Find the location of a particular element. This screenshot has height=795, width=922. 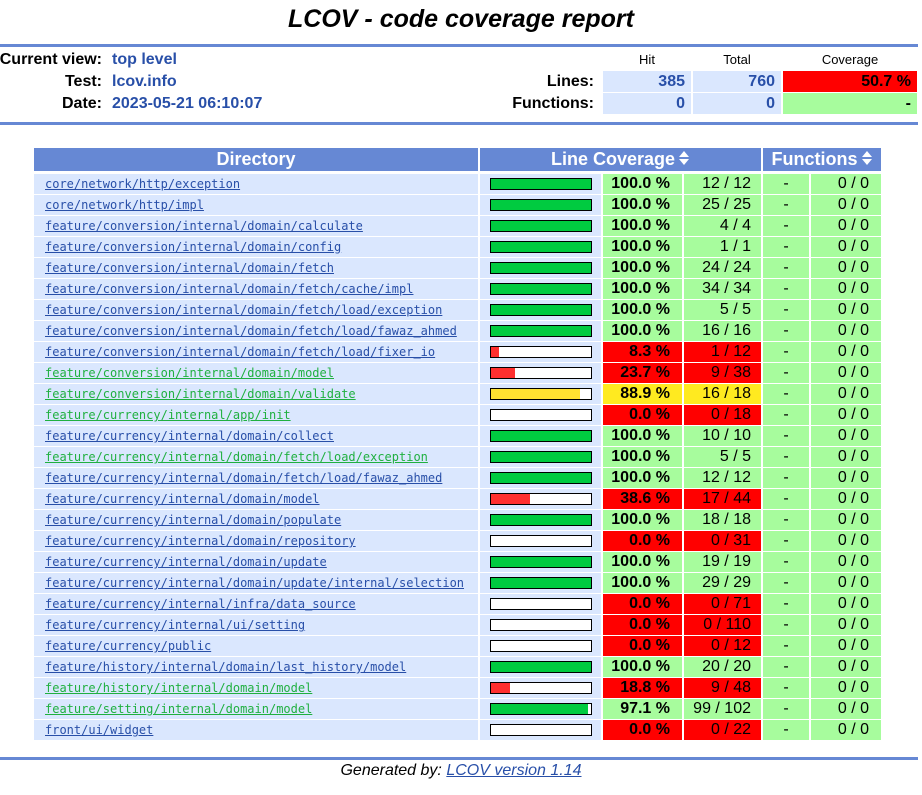

directory-link: front/ui/widget is located at coordinates (256, 730).